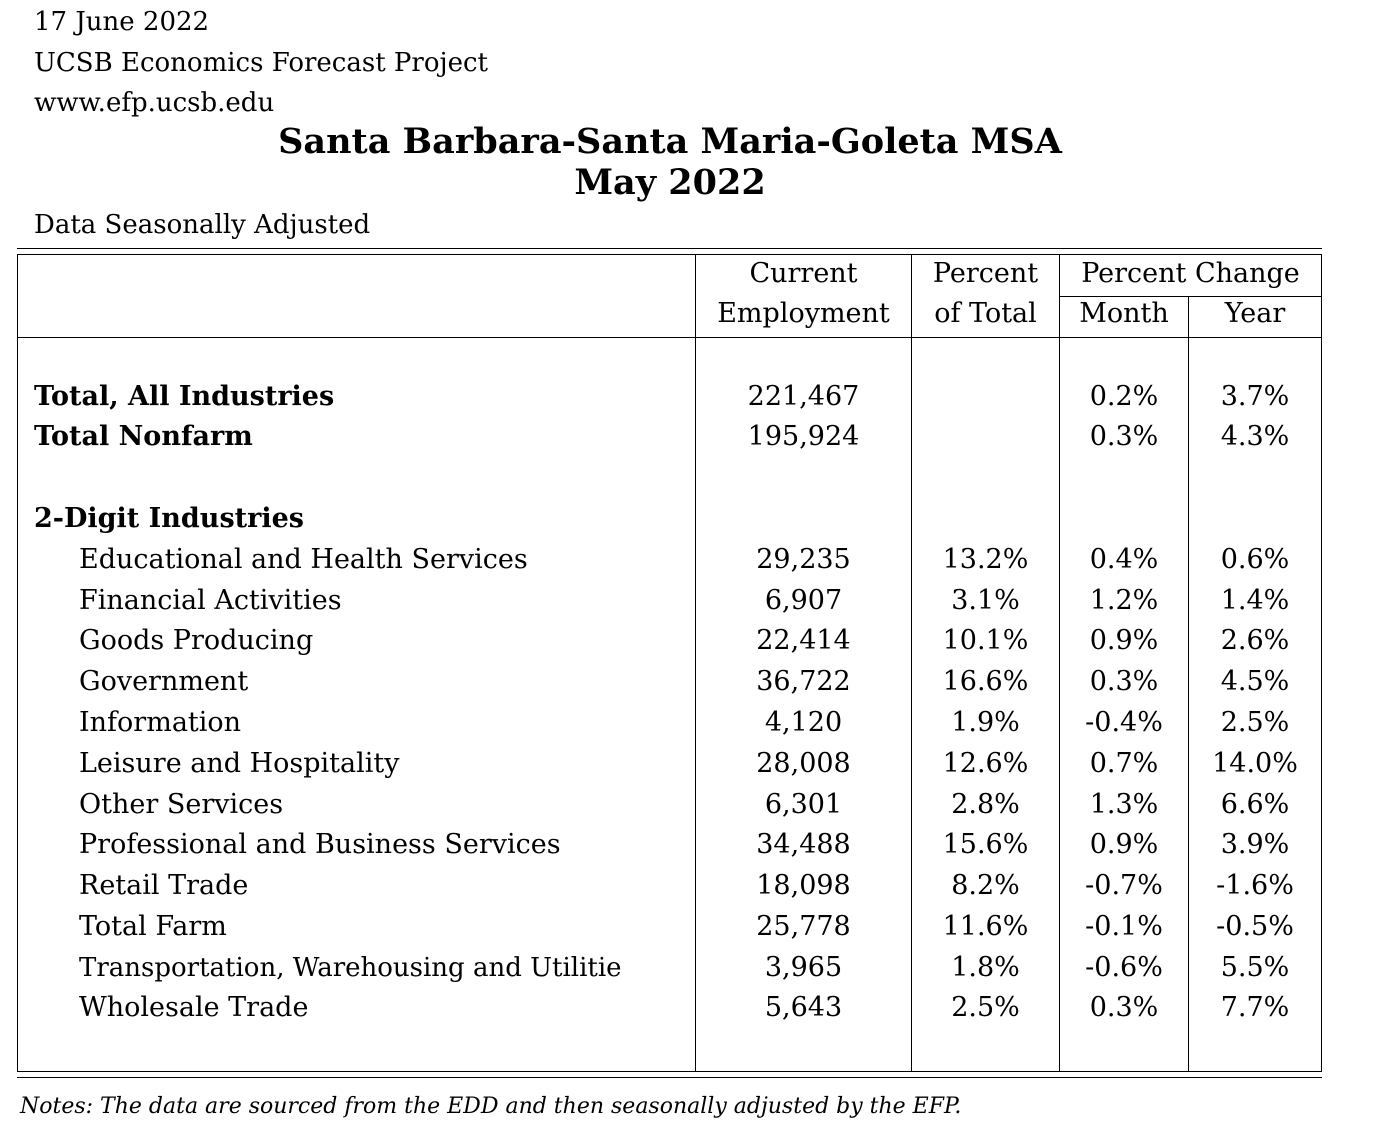  What do you see at coordinates (803, 885) in the screenshot?
I see `employment-value: 18,098` at bounding box center [803, 885].